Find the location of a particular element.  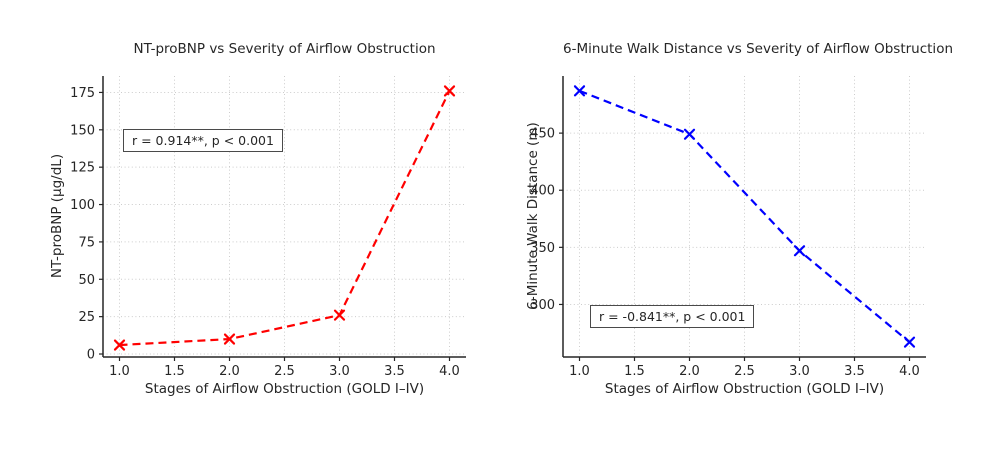

y-axis-label: NT-proBNP (µg/dL) is located at coordinates (57, 216).